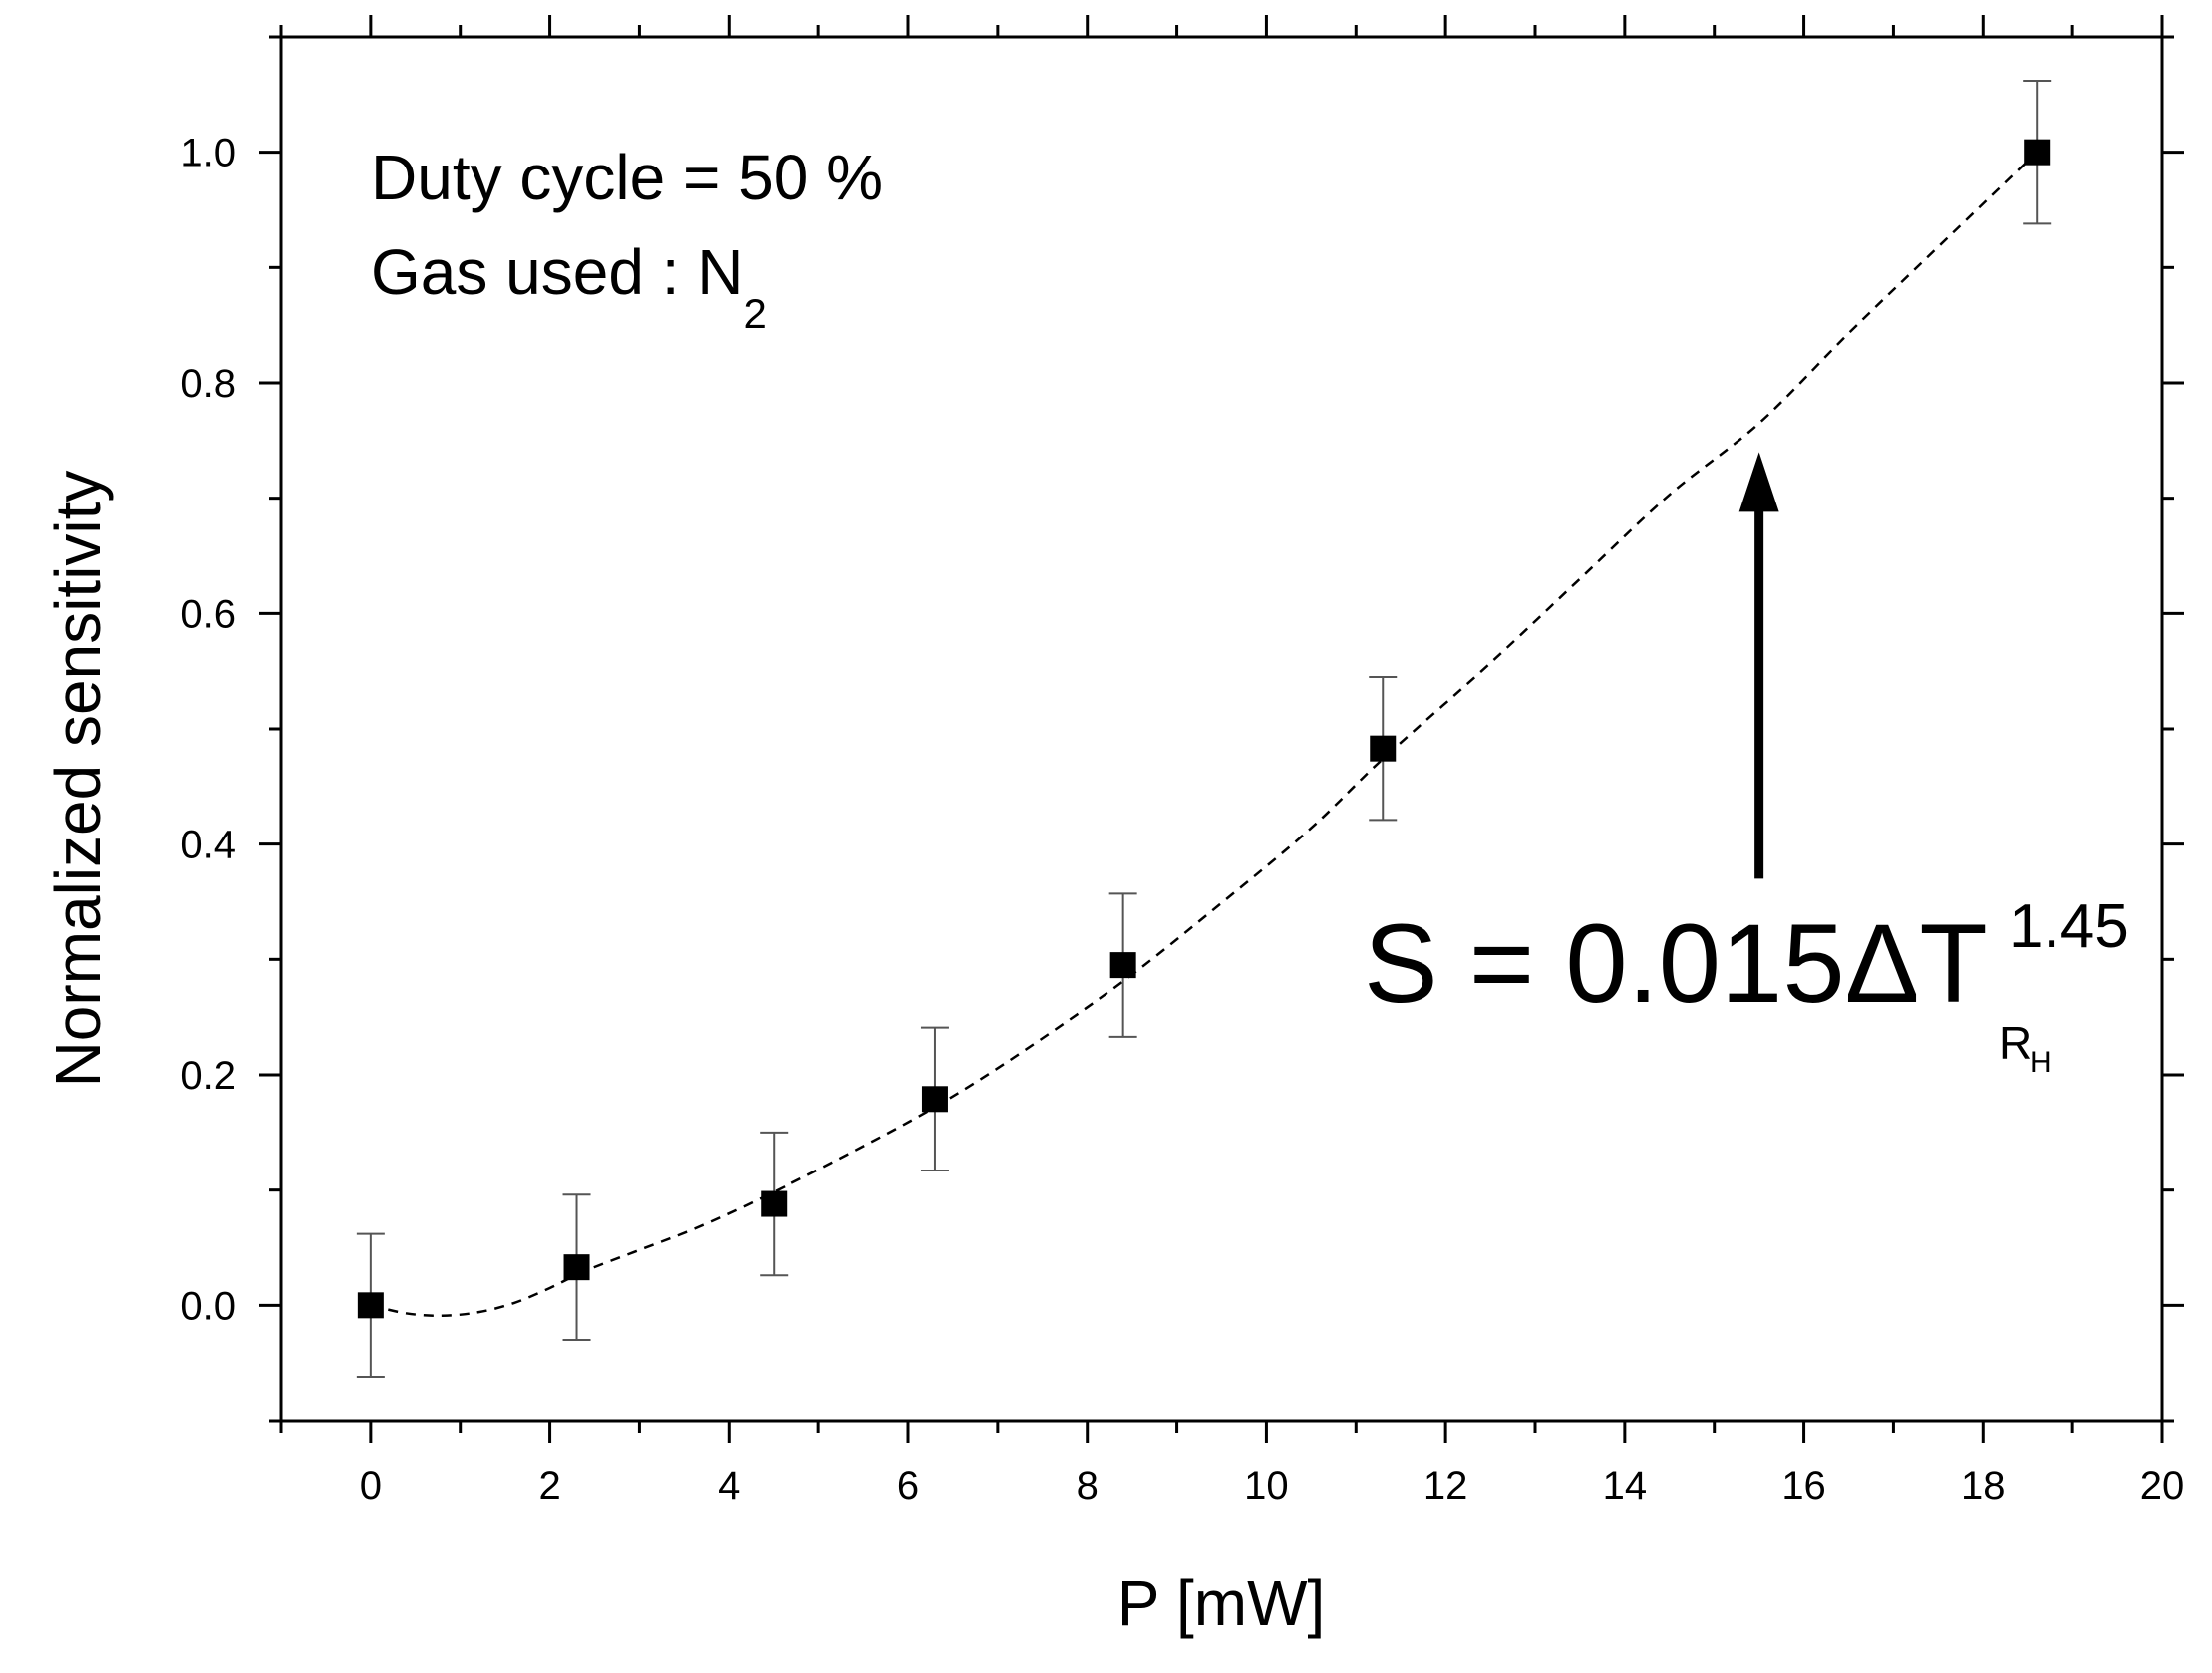  I want to click on arrow-head, so click(1759, 482).